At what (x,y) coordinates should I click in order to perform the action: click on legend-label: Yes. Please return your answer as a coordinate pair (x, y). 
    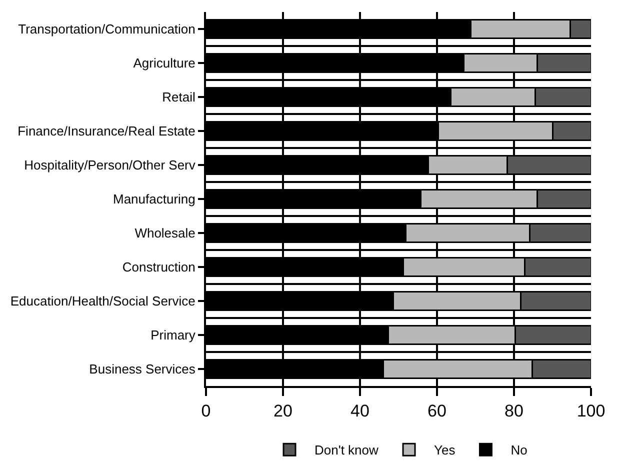
    Looking at the image, I should click on (445, 450).